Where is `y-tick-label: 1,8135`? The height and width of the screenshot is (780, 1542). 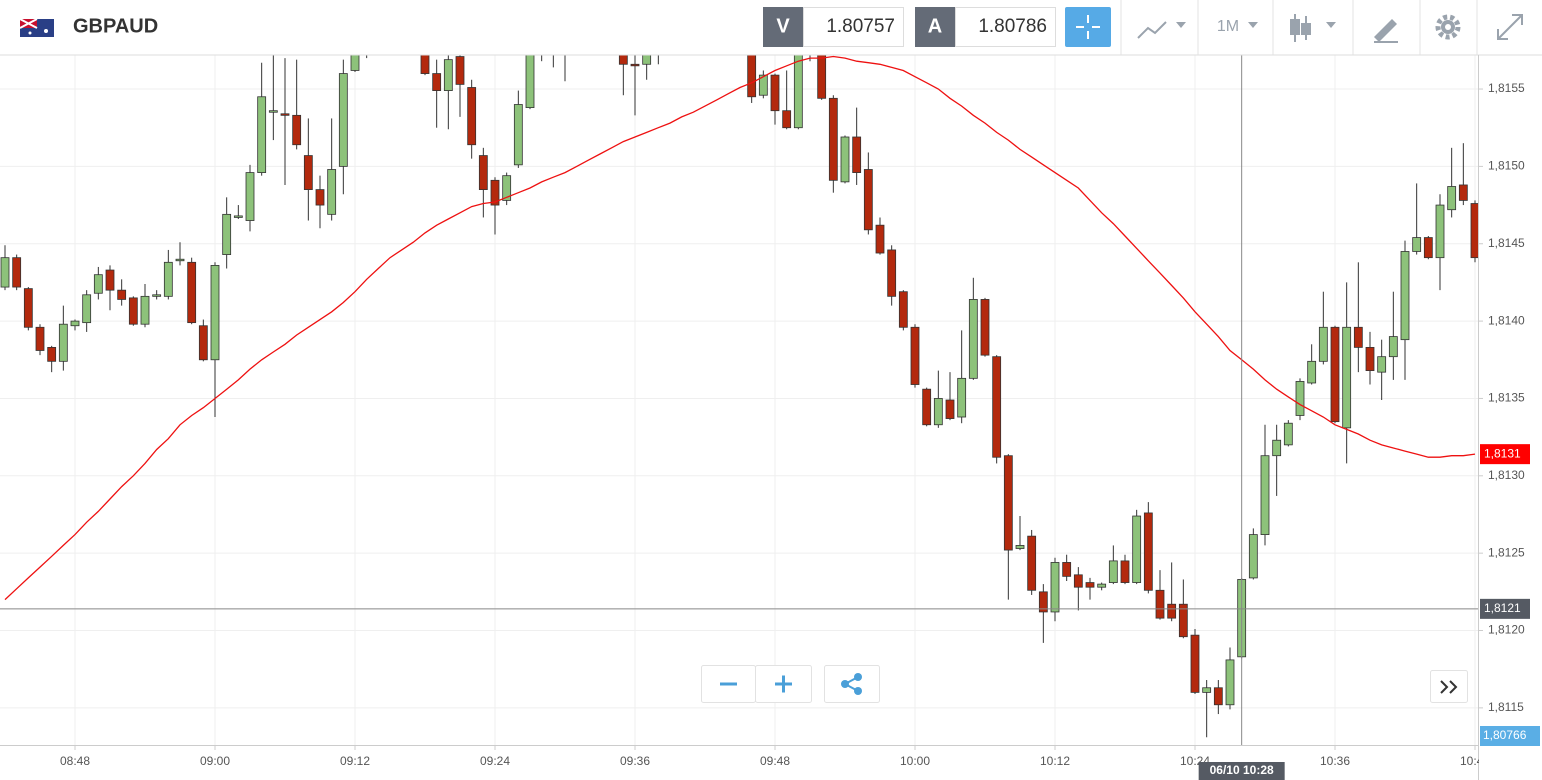
y-tick-label: 1,8135 is located at coordinates (1506, 398).